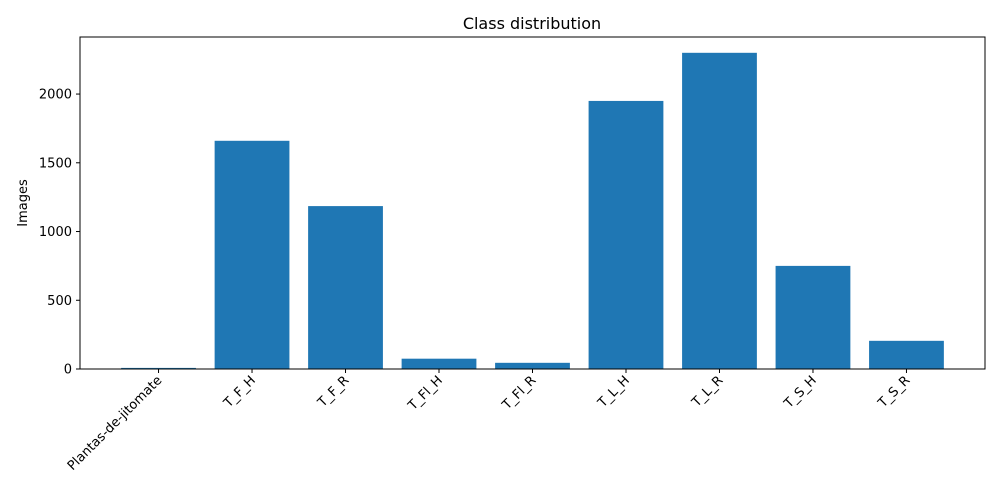 The width and height of the screenshot is (1000, 500). What do you see at coordinates (55, 163) in the screenshot?
I see `y-tick-label: 1500` at bounding box center [55, 163].